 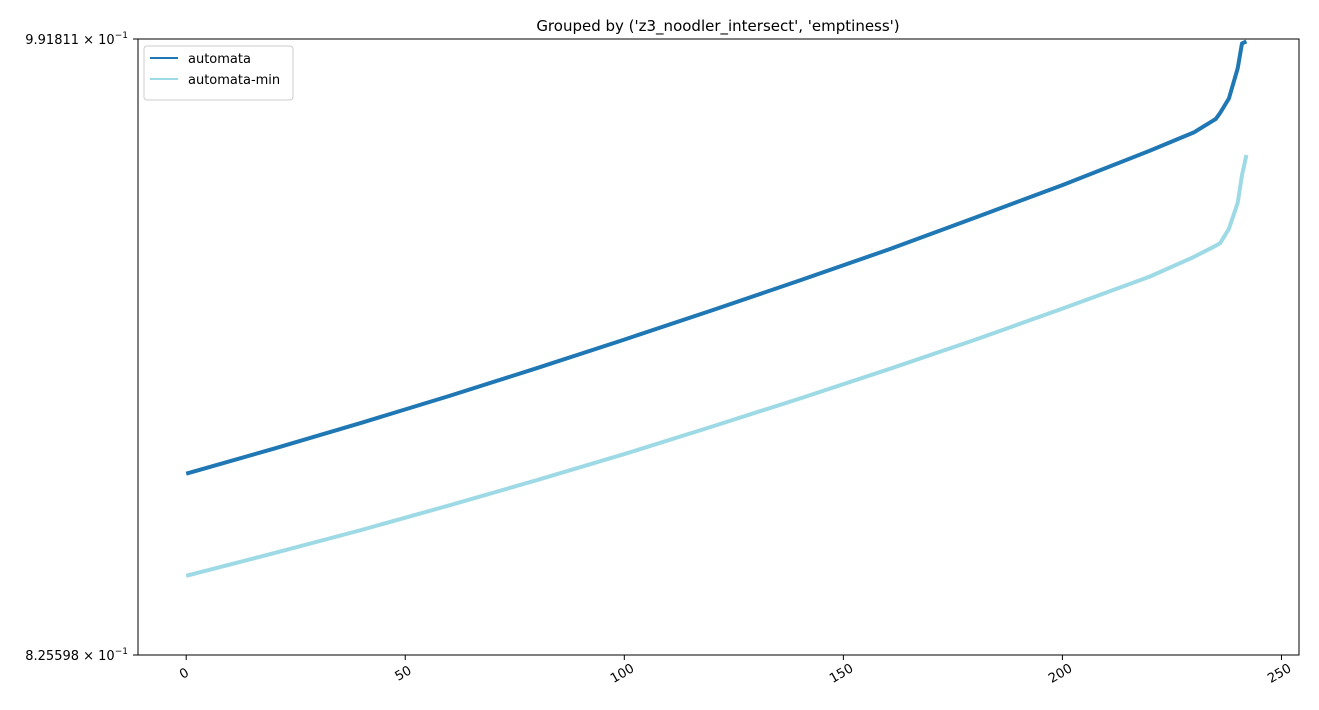 What do you see at coordinates (404, 673) in the screenshot?
I see `x-tick-label: 50` at bounding box center [404, 673].